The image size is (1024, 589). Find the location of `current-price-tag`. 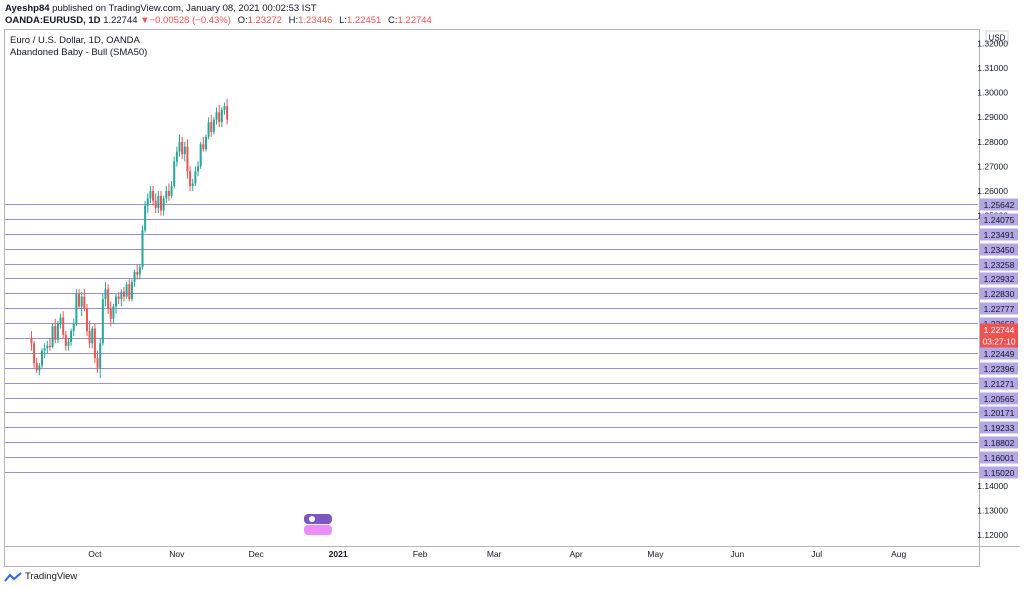

current-price-tag is located at coordinates (999, 335).